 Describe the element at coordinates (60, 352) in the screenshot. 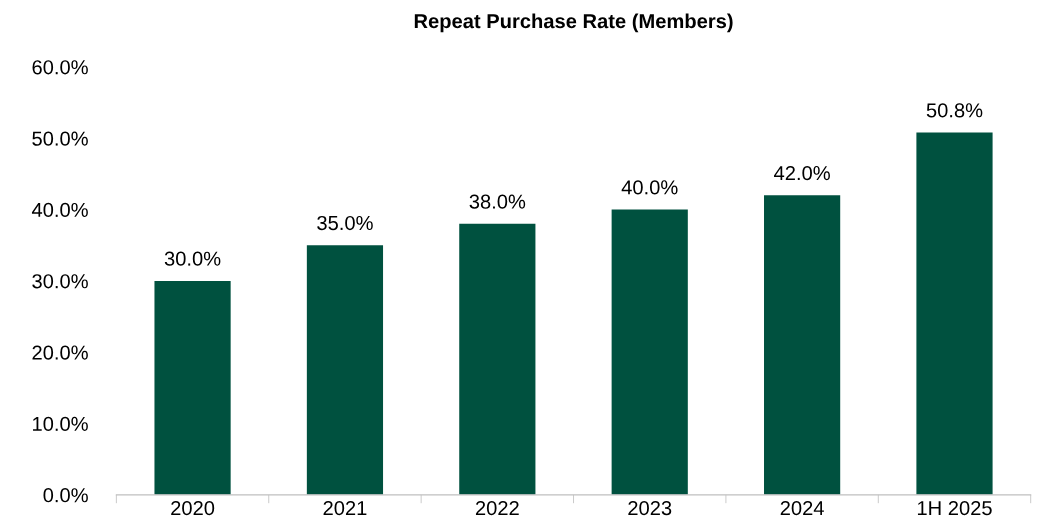

I see `y-tick-label: 20.0%` at that location.